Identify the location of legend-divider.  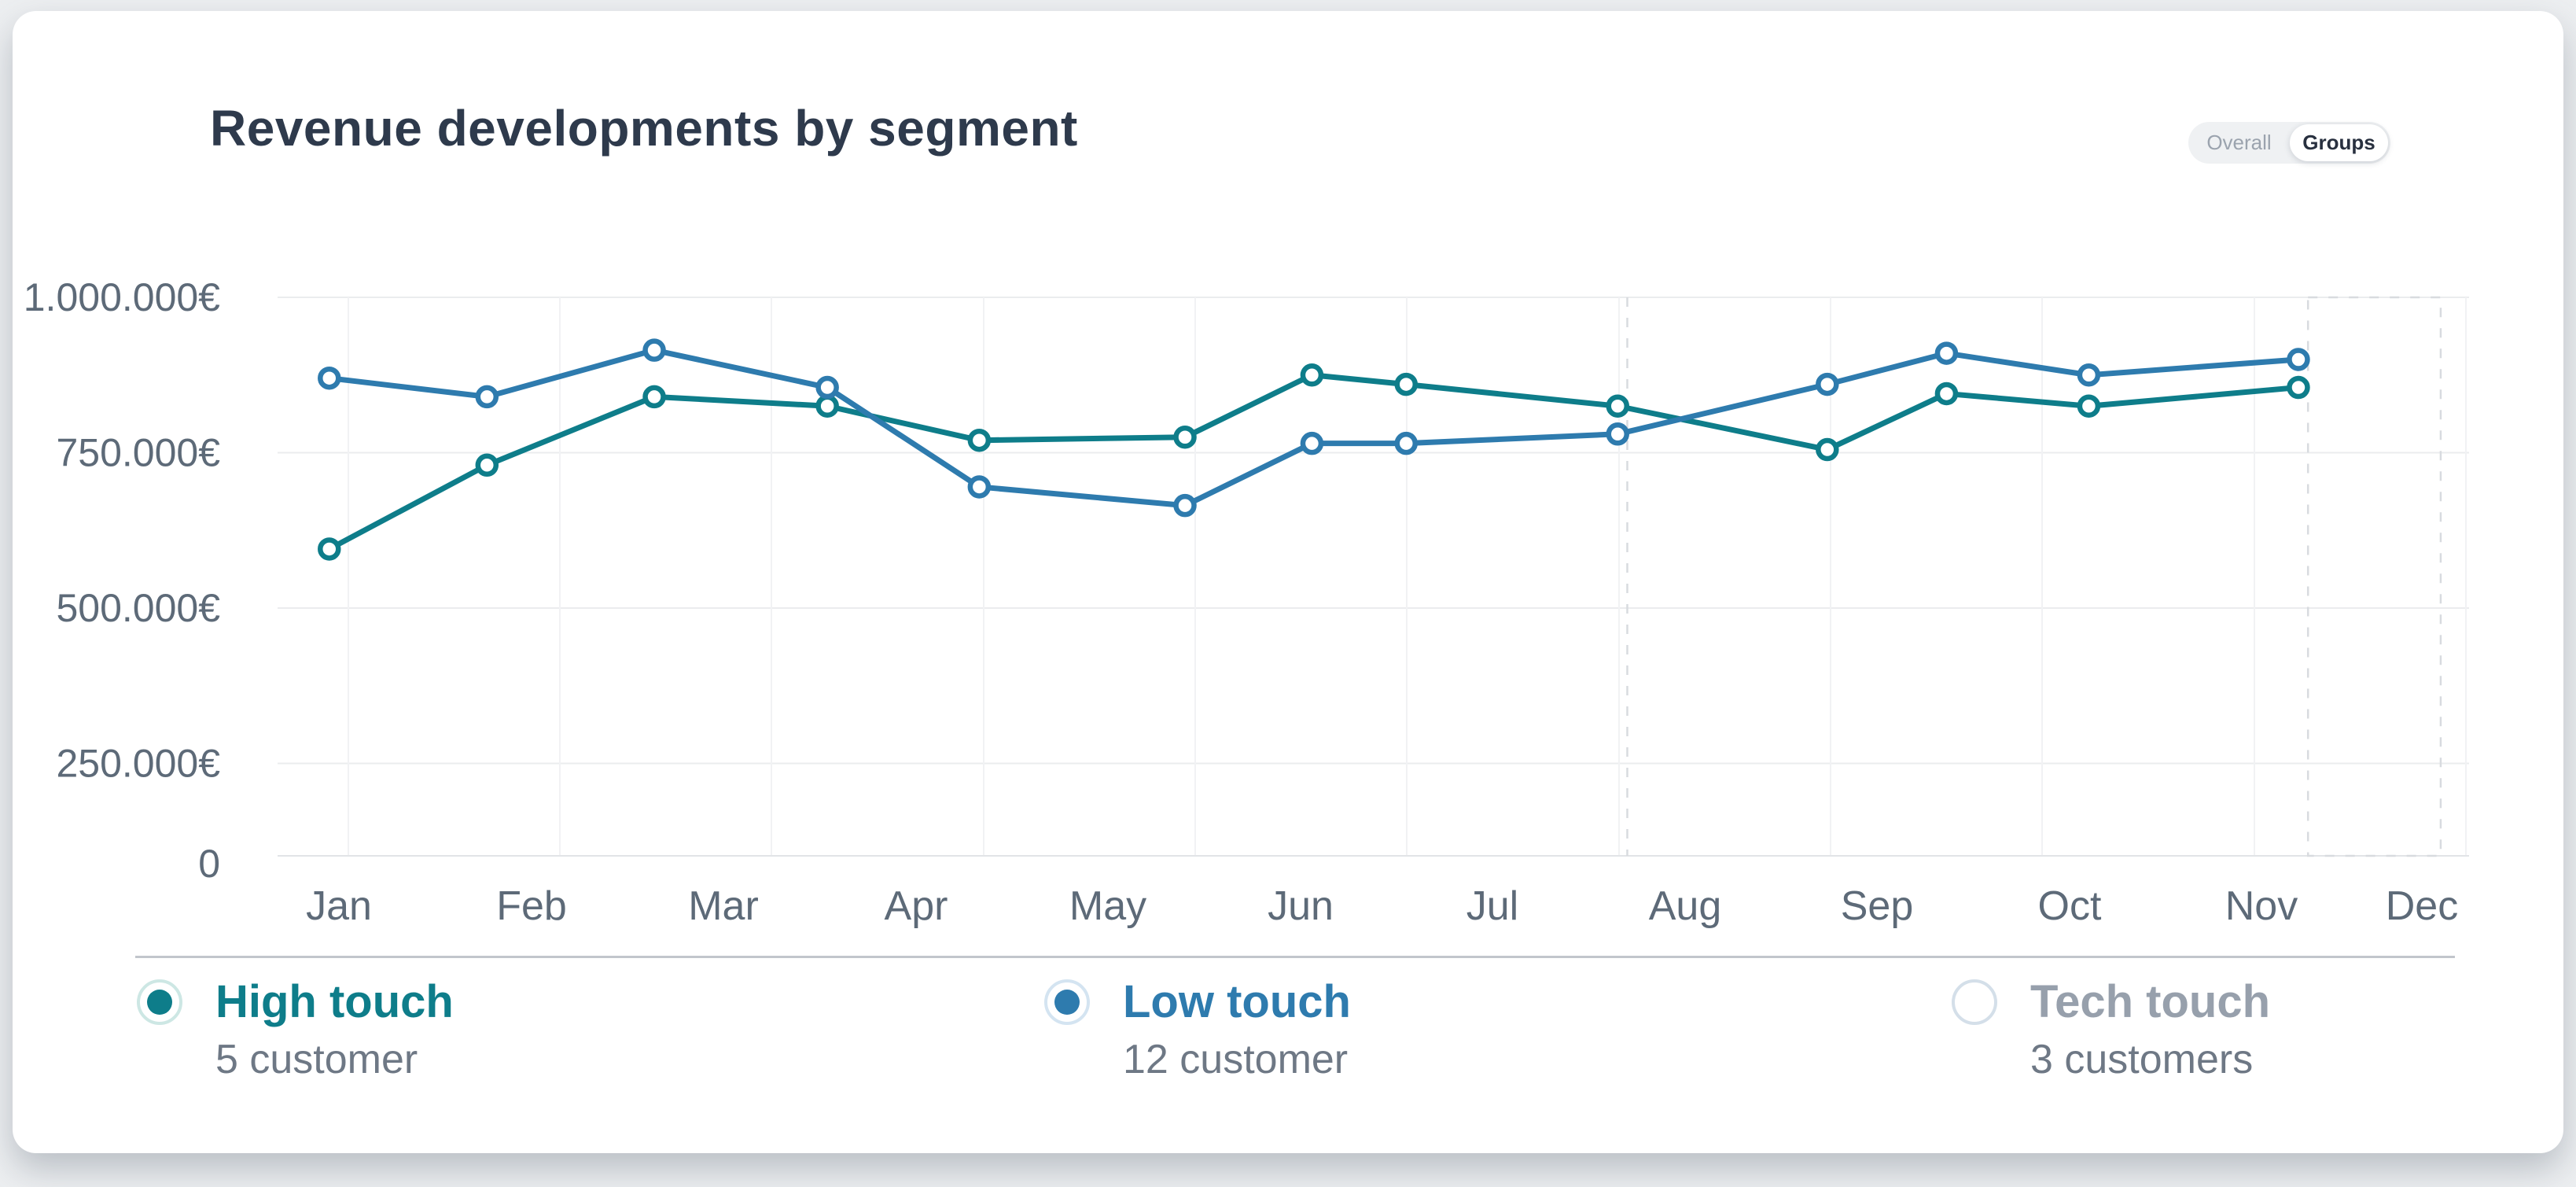
(1295, 957).